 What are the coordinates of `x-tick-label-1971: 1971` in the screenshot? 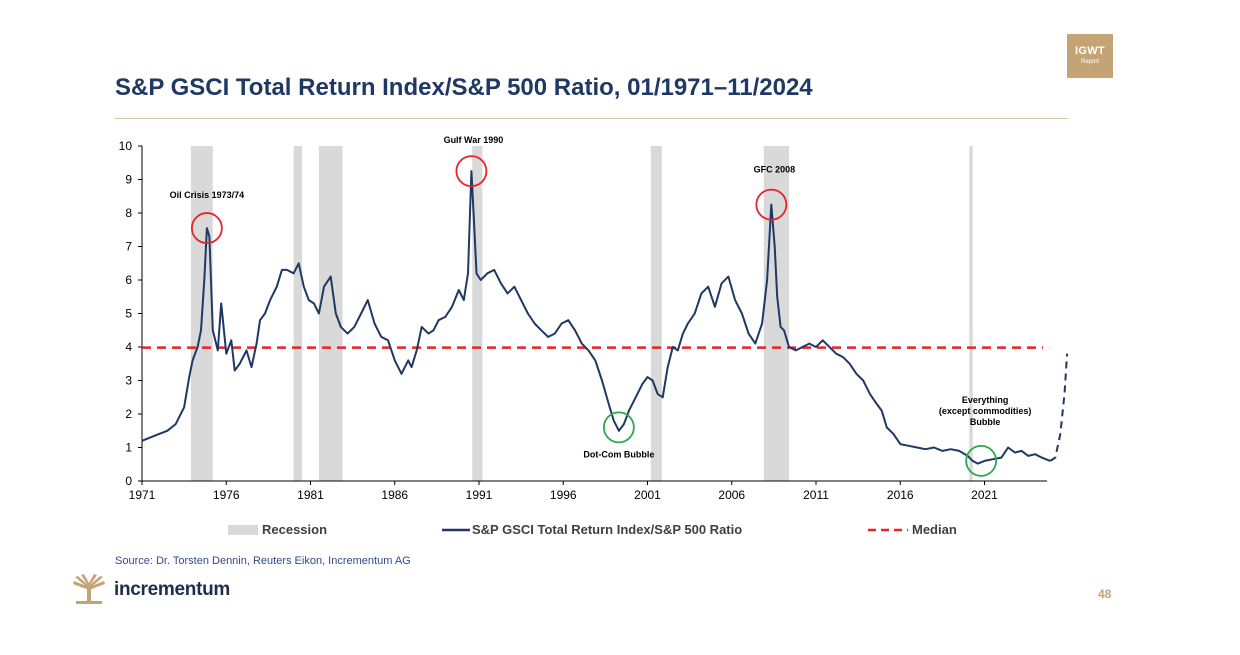 It's located at (142, 495).